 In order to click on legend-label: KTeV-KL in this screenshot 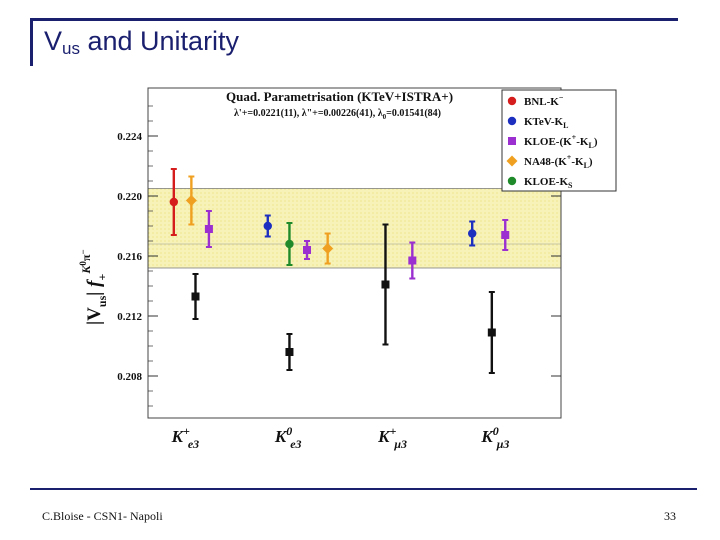, I will do `click(546, 123)`.